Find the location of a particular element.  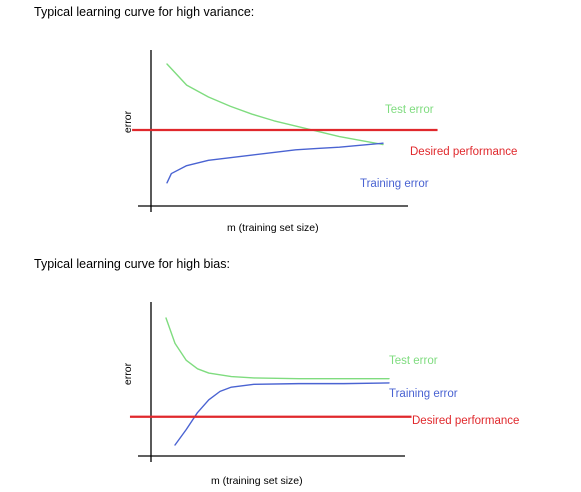

training-error-curve-variance is located at coordinates (275, 163).